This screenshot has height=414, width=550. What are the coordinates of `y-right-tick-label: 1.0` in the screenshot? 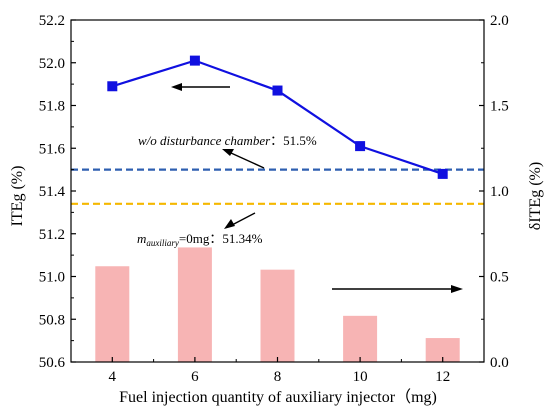 It's located at (499, 192).